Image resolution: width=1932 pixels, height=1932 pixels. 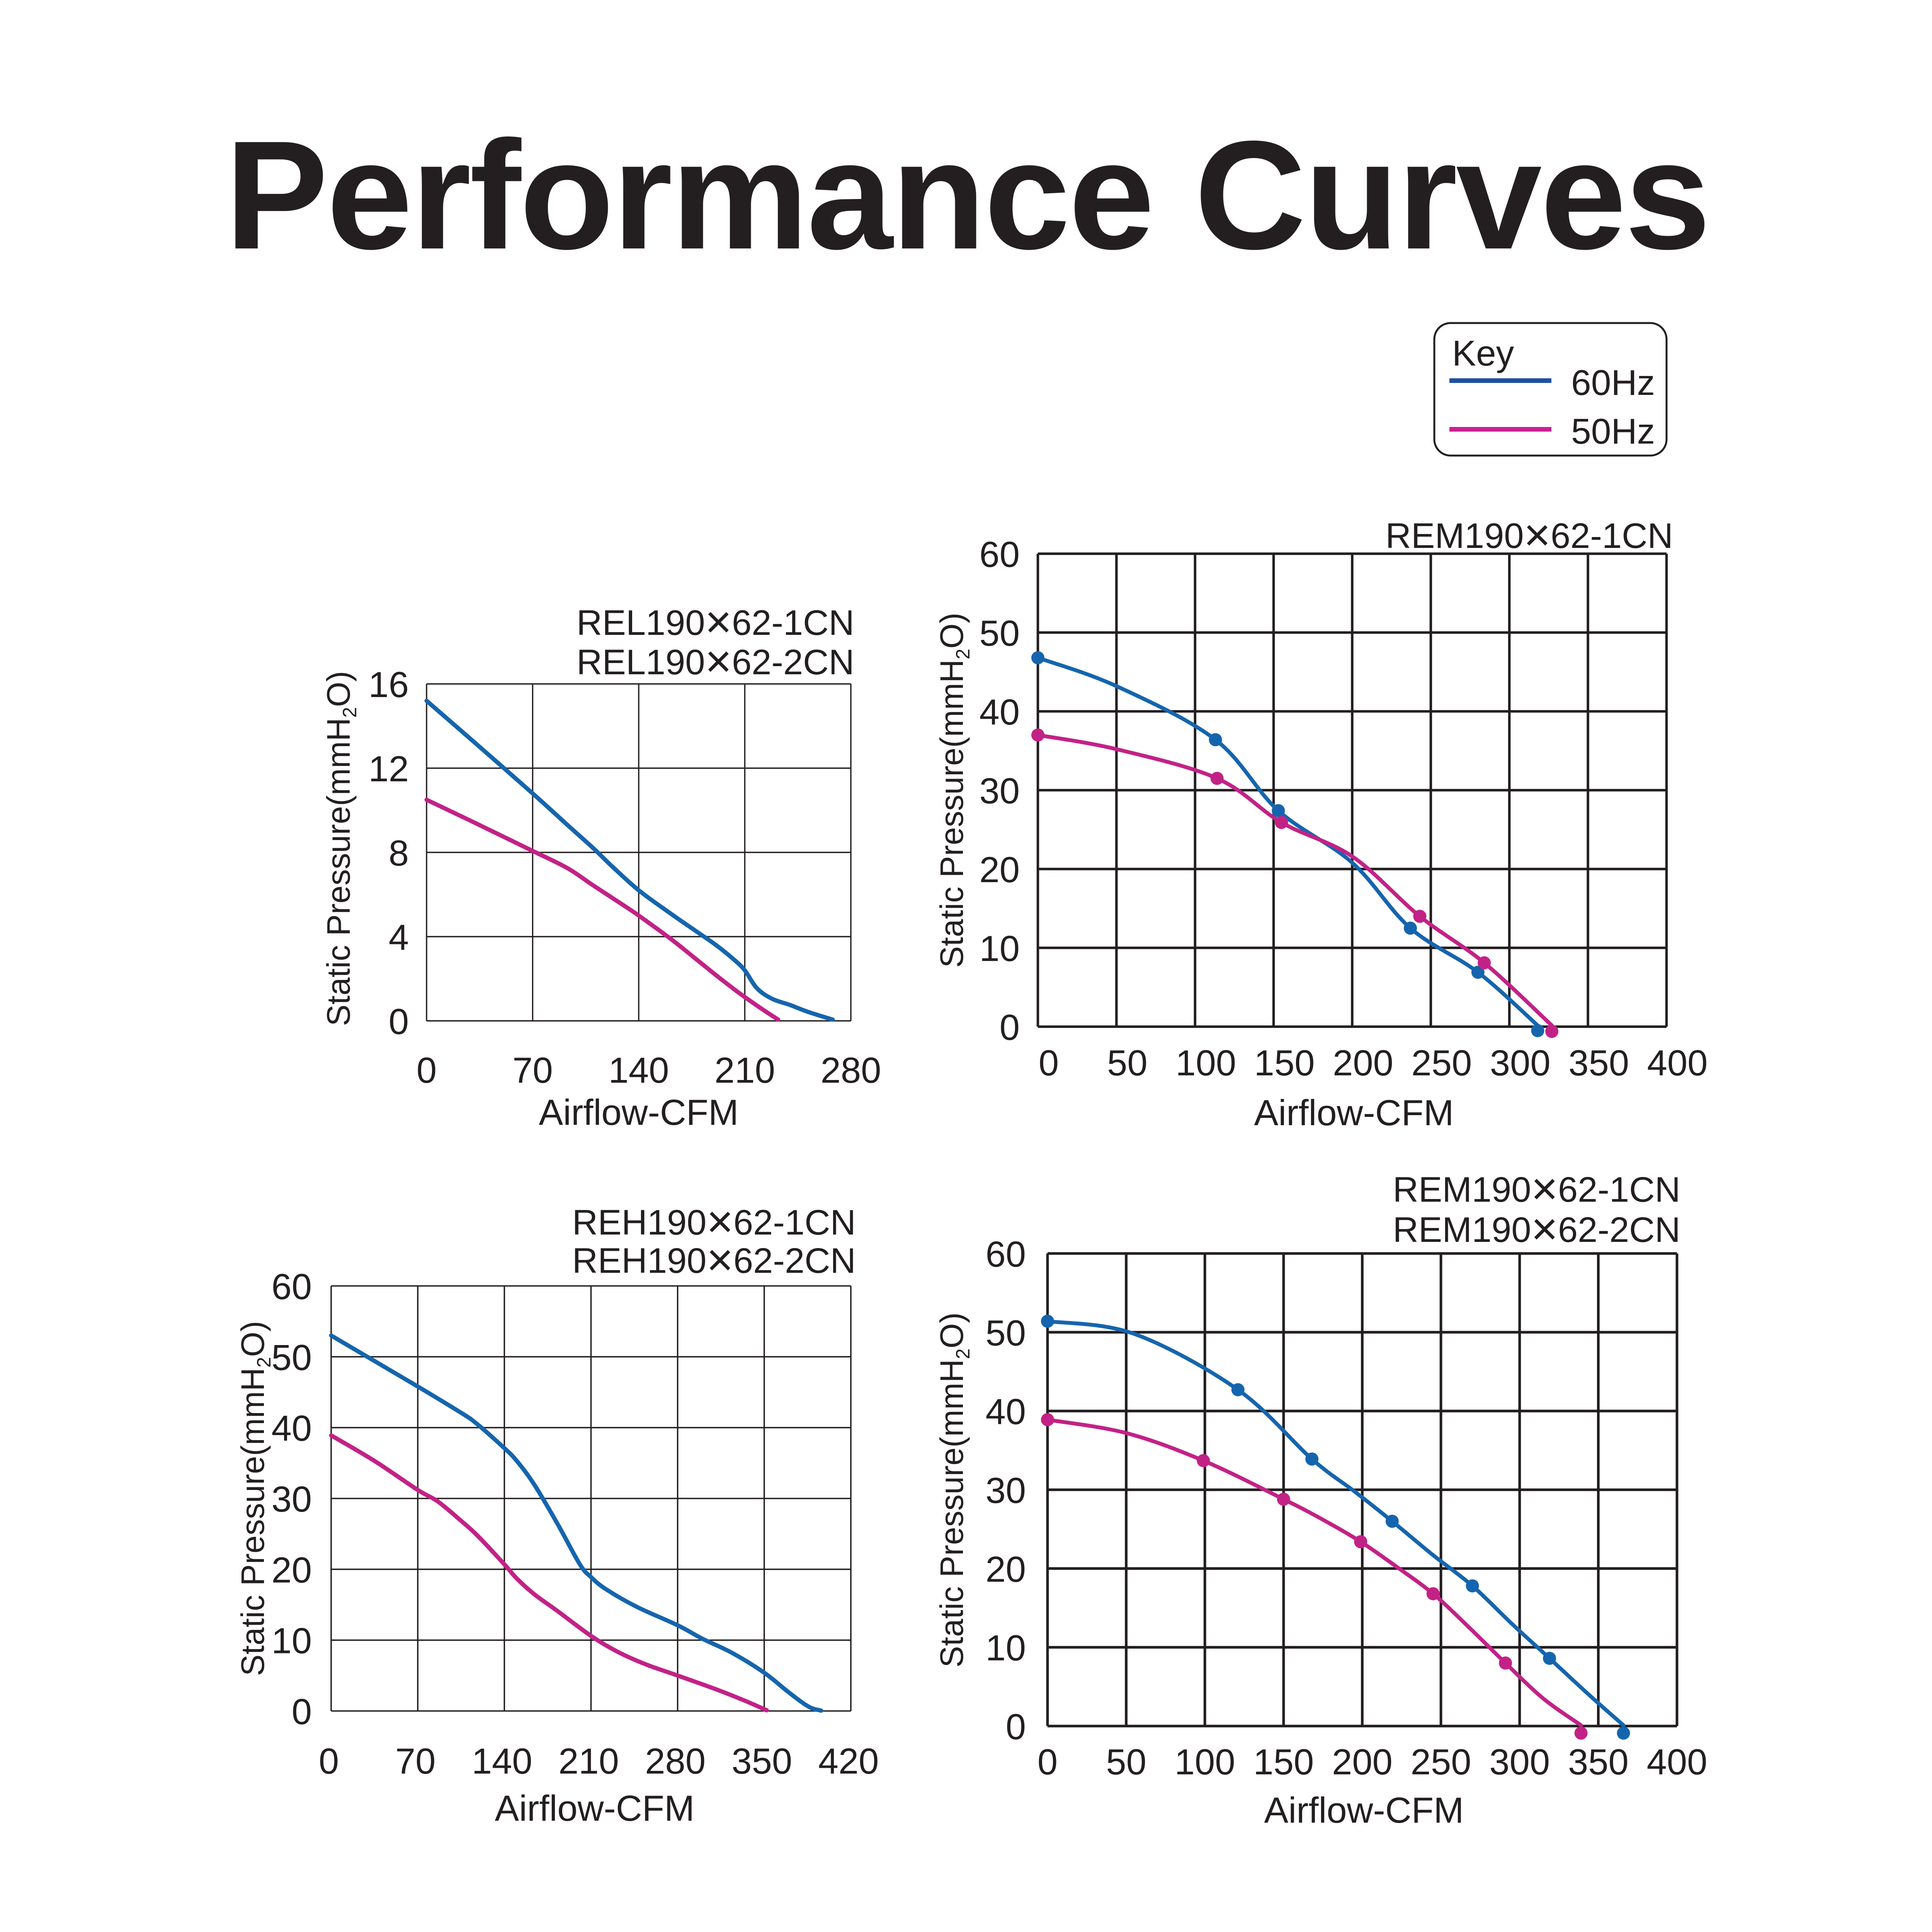 I want to click on svg-text: 4, so click(x=399, y=937).